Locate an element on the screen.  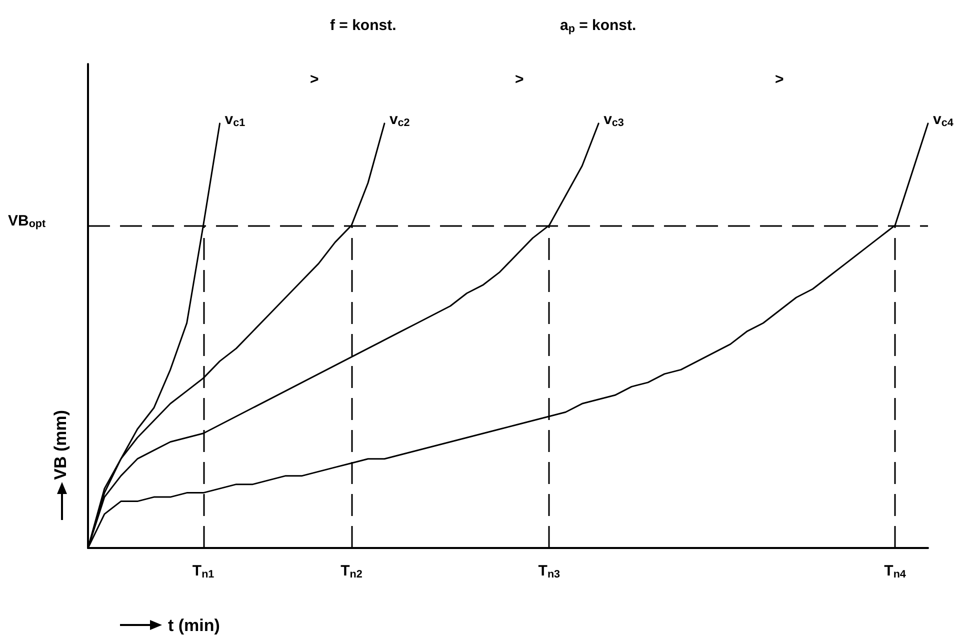
x-axis-title: t (min) is located at coordinates (194, 625).